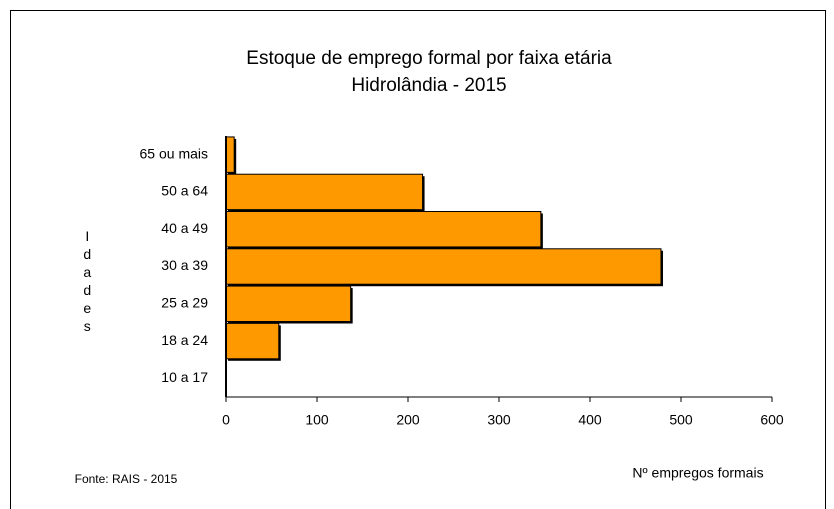  I want to click on y-tick-label: 25 a 29, so click(184, 302).